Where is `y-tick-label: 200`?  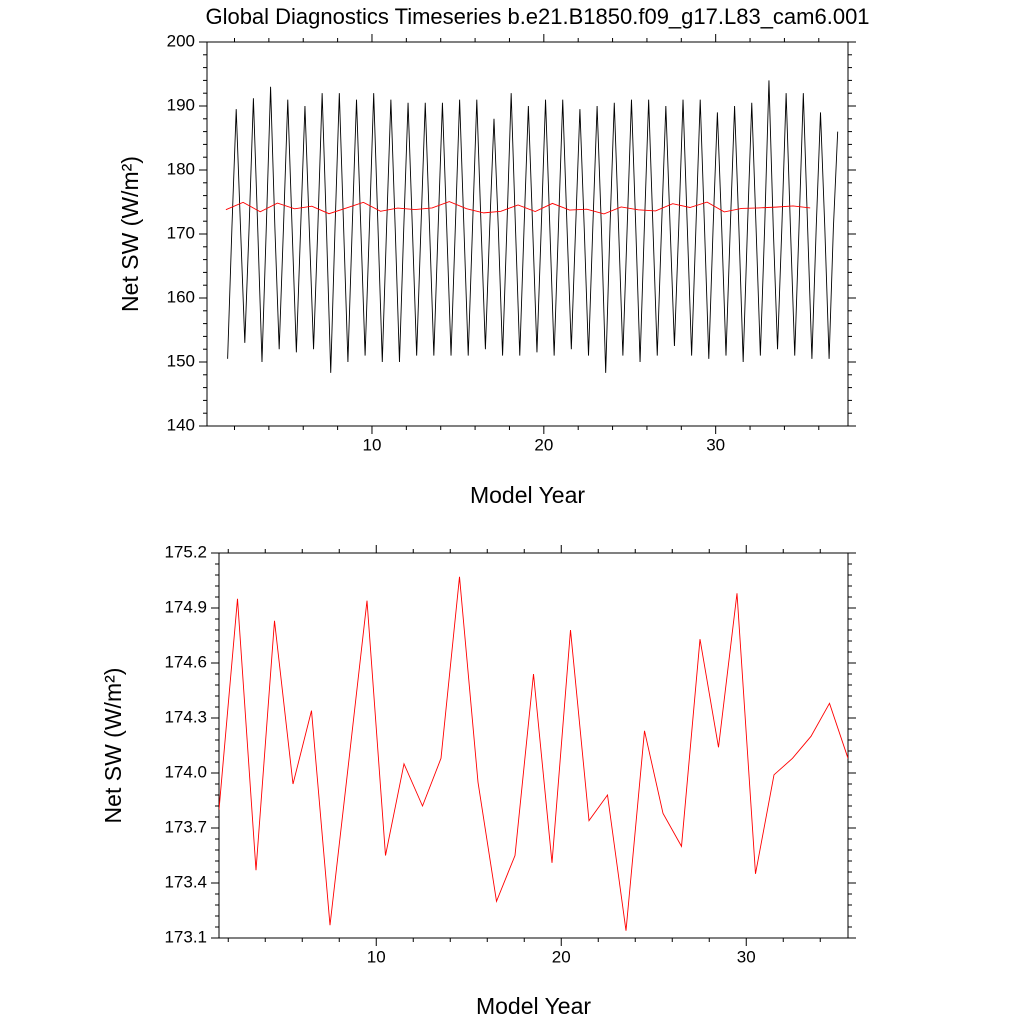
y-tick-label: 200 is located at coordinates (181, 40).